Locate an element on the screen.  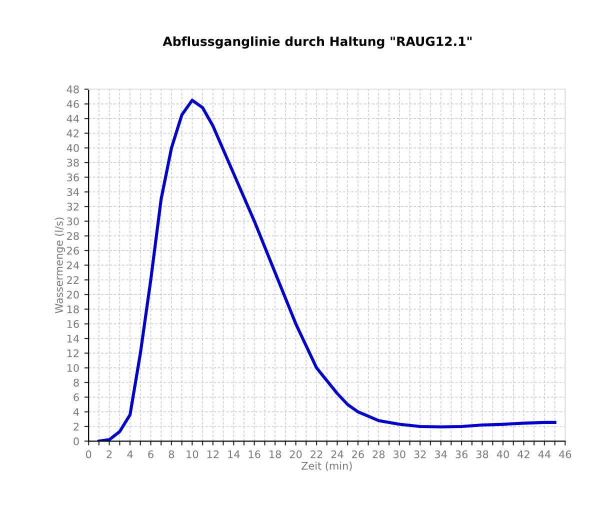
y-tick-label: 12 is located at coordinates (73, 353).